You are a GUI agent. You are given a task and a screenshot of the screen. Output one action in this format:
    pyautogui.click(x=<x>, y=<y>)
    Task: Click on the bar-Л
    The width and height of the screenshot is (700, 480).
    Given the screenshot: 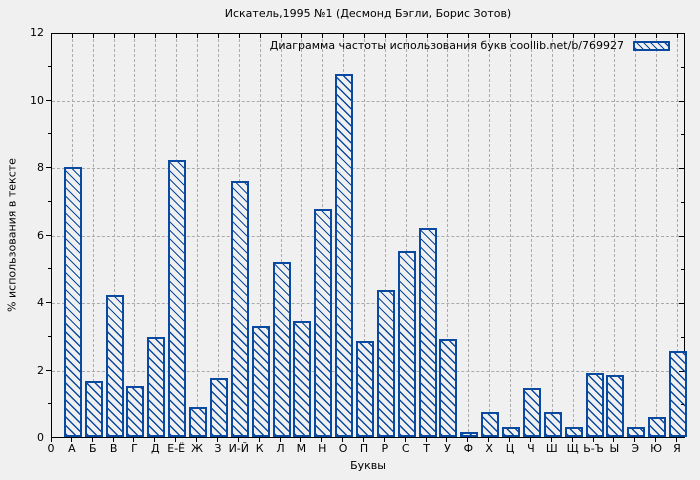 What is the action you would take?
    pyautogui.click(x=281, y=349)
    